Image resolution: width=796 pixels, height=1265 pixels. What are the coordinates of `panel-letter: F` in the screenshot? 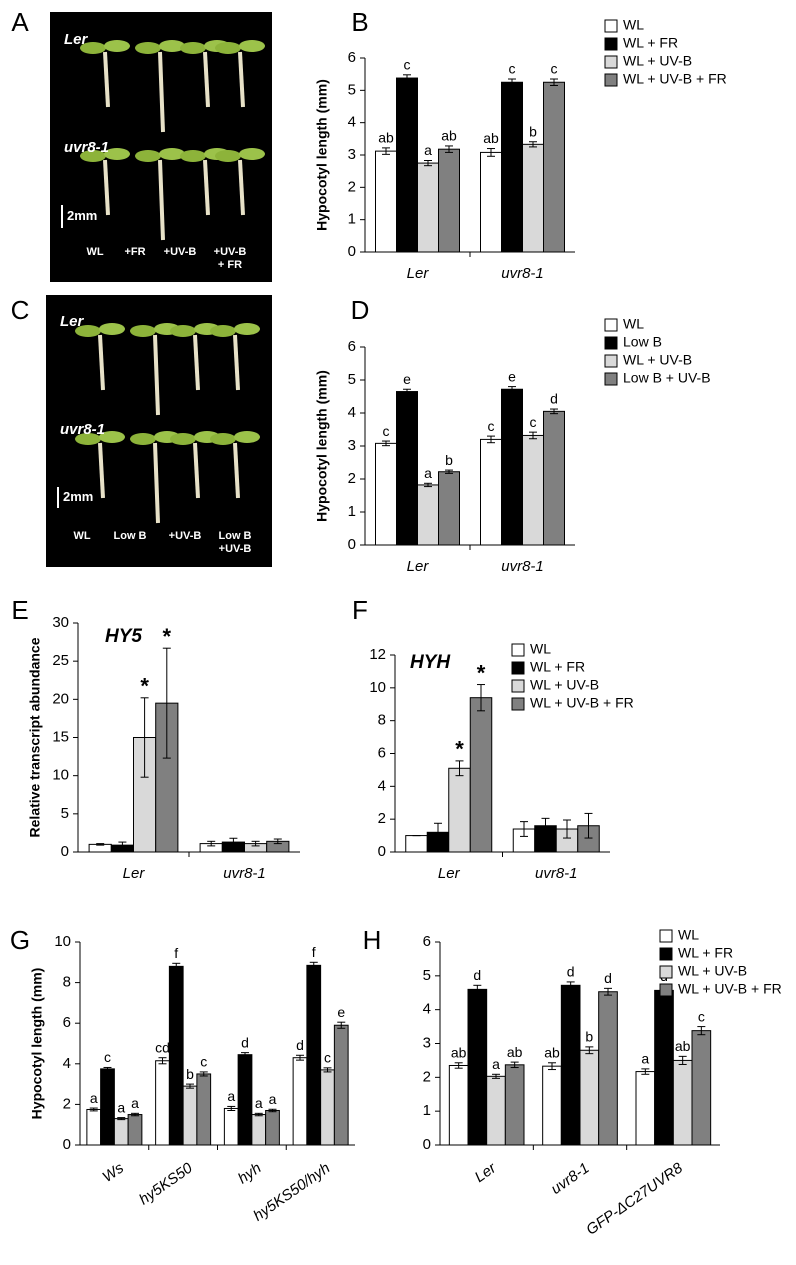 It's located at (360, 610).